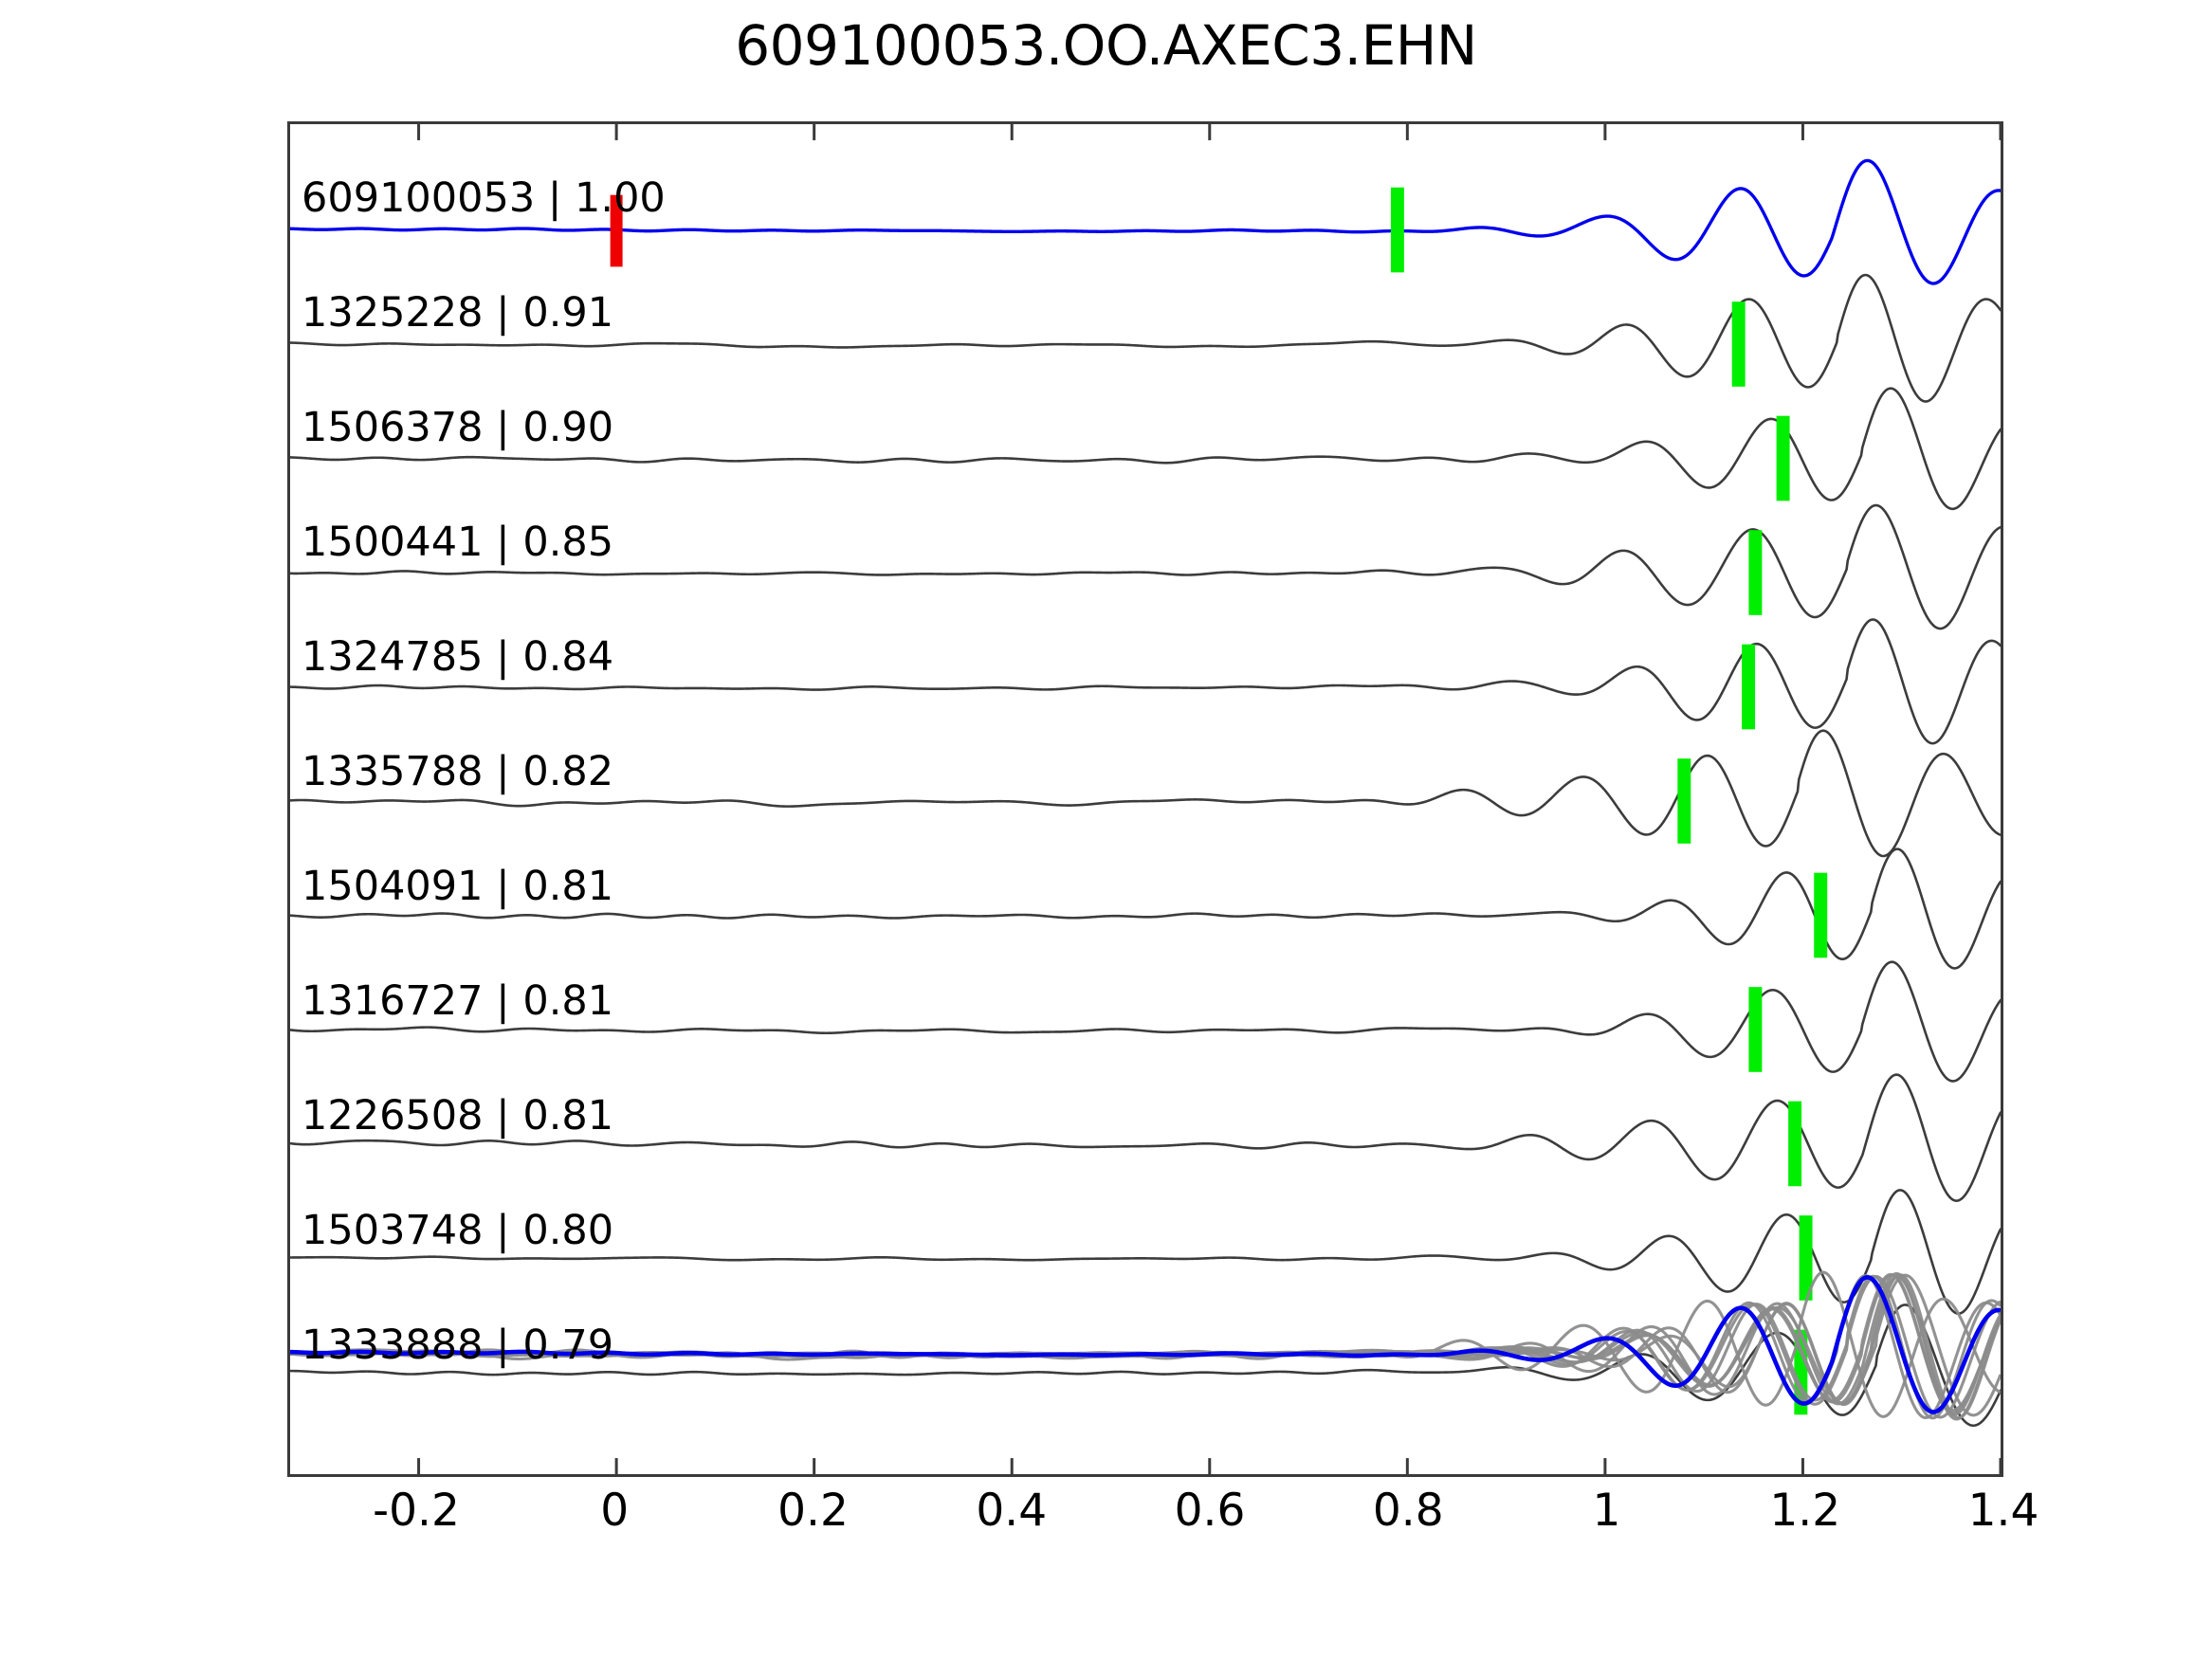 This screenshot has height=1659, width=2212. What do you see at coordinates (1162, 1522) in the screenshot?
I see `x-axis-tick-labels: -0.2 0 0.2 0.4 0.6 0.8 1 1.2 1.4` at bounding box center [1162, 1522].